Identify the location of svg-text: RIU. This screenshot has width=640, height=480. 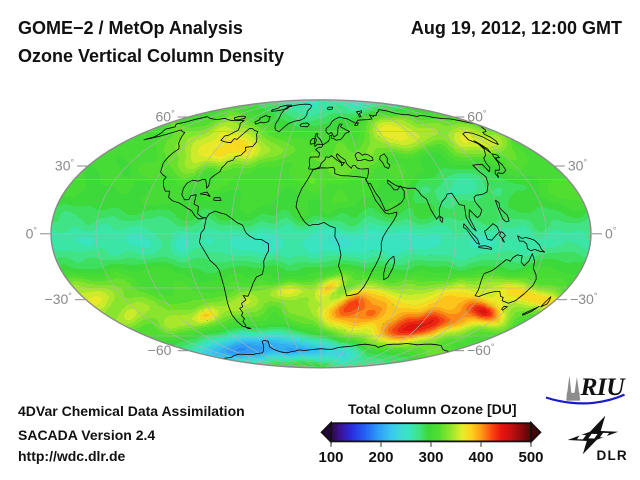
(603, 386).